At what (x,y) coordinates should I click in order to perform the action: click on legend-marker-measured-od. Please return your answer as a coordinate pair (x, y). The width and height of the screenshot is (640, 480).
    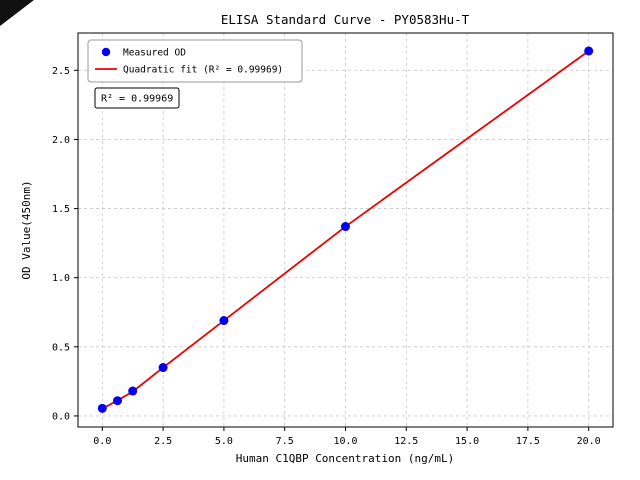
    Looking at the image, I should click on (106, 52).